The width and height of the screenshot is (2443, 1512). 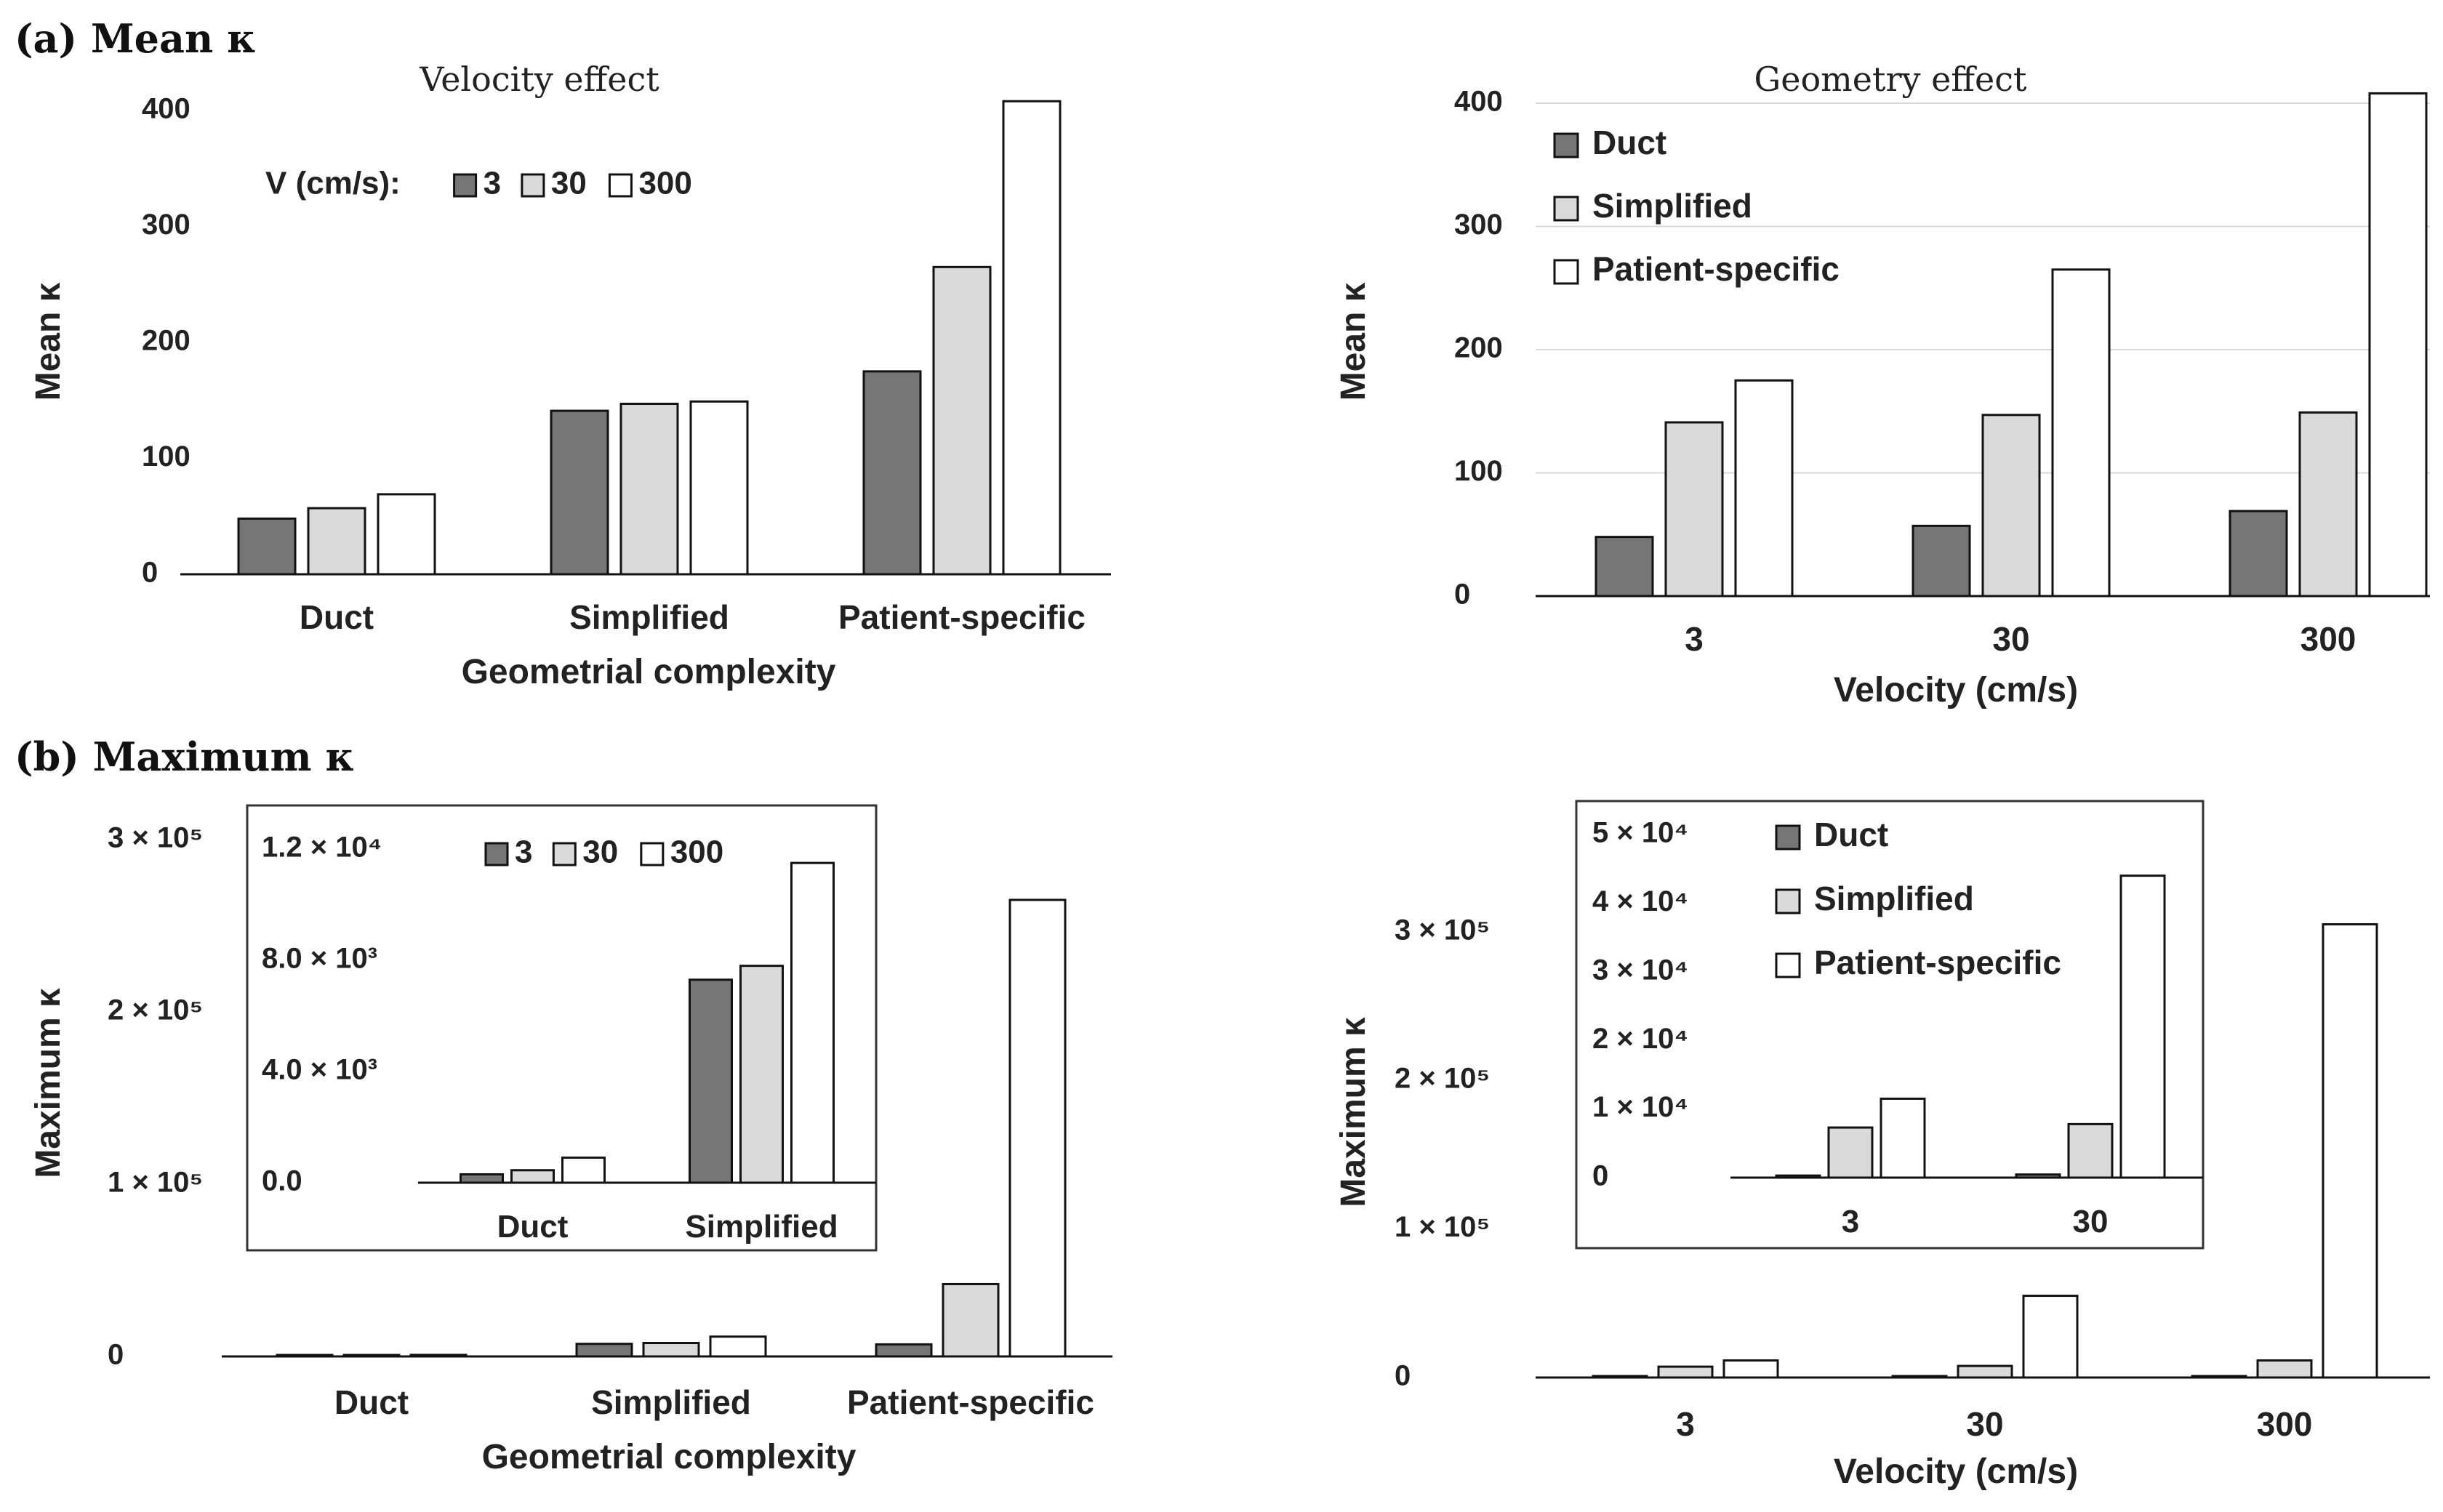 I want to click on a_right-legend-label-duct: Duct, so click(x=1629, y=142).